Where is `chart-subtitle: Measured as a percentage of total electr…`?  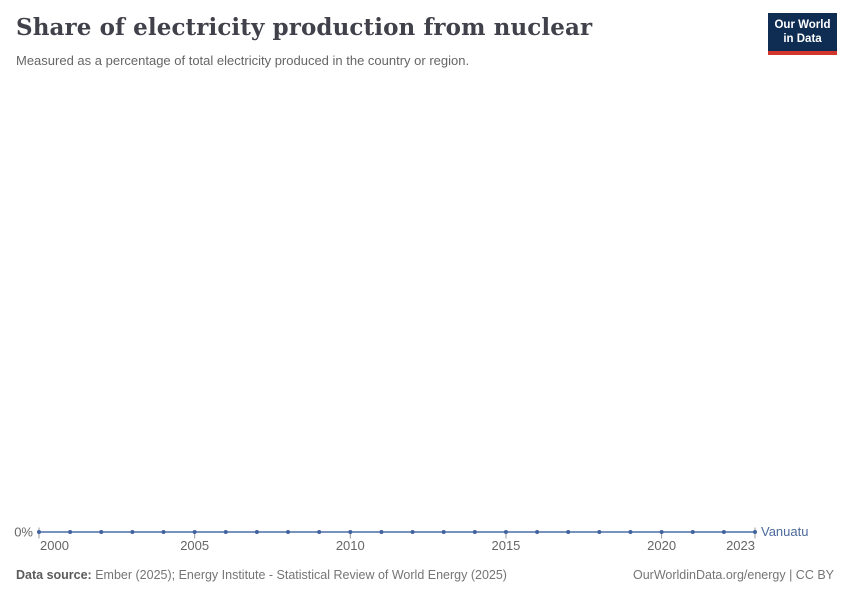
chart-subtitle: Measured as a percentage of total electr… is located at coordinates (243, 60).